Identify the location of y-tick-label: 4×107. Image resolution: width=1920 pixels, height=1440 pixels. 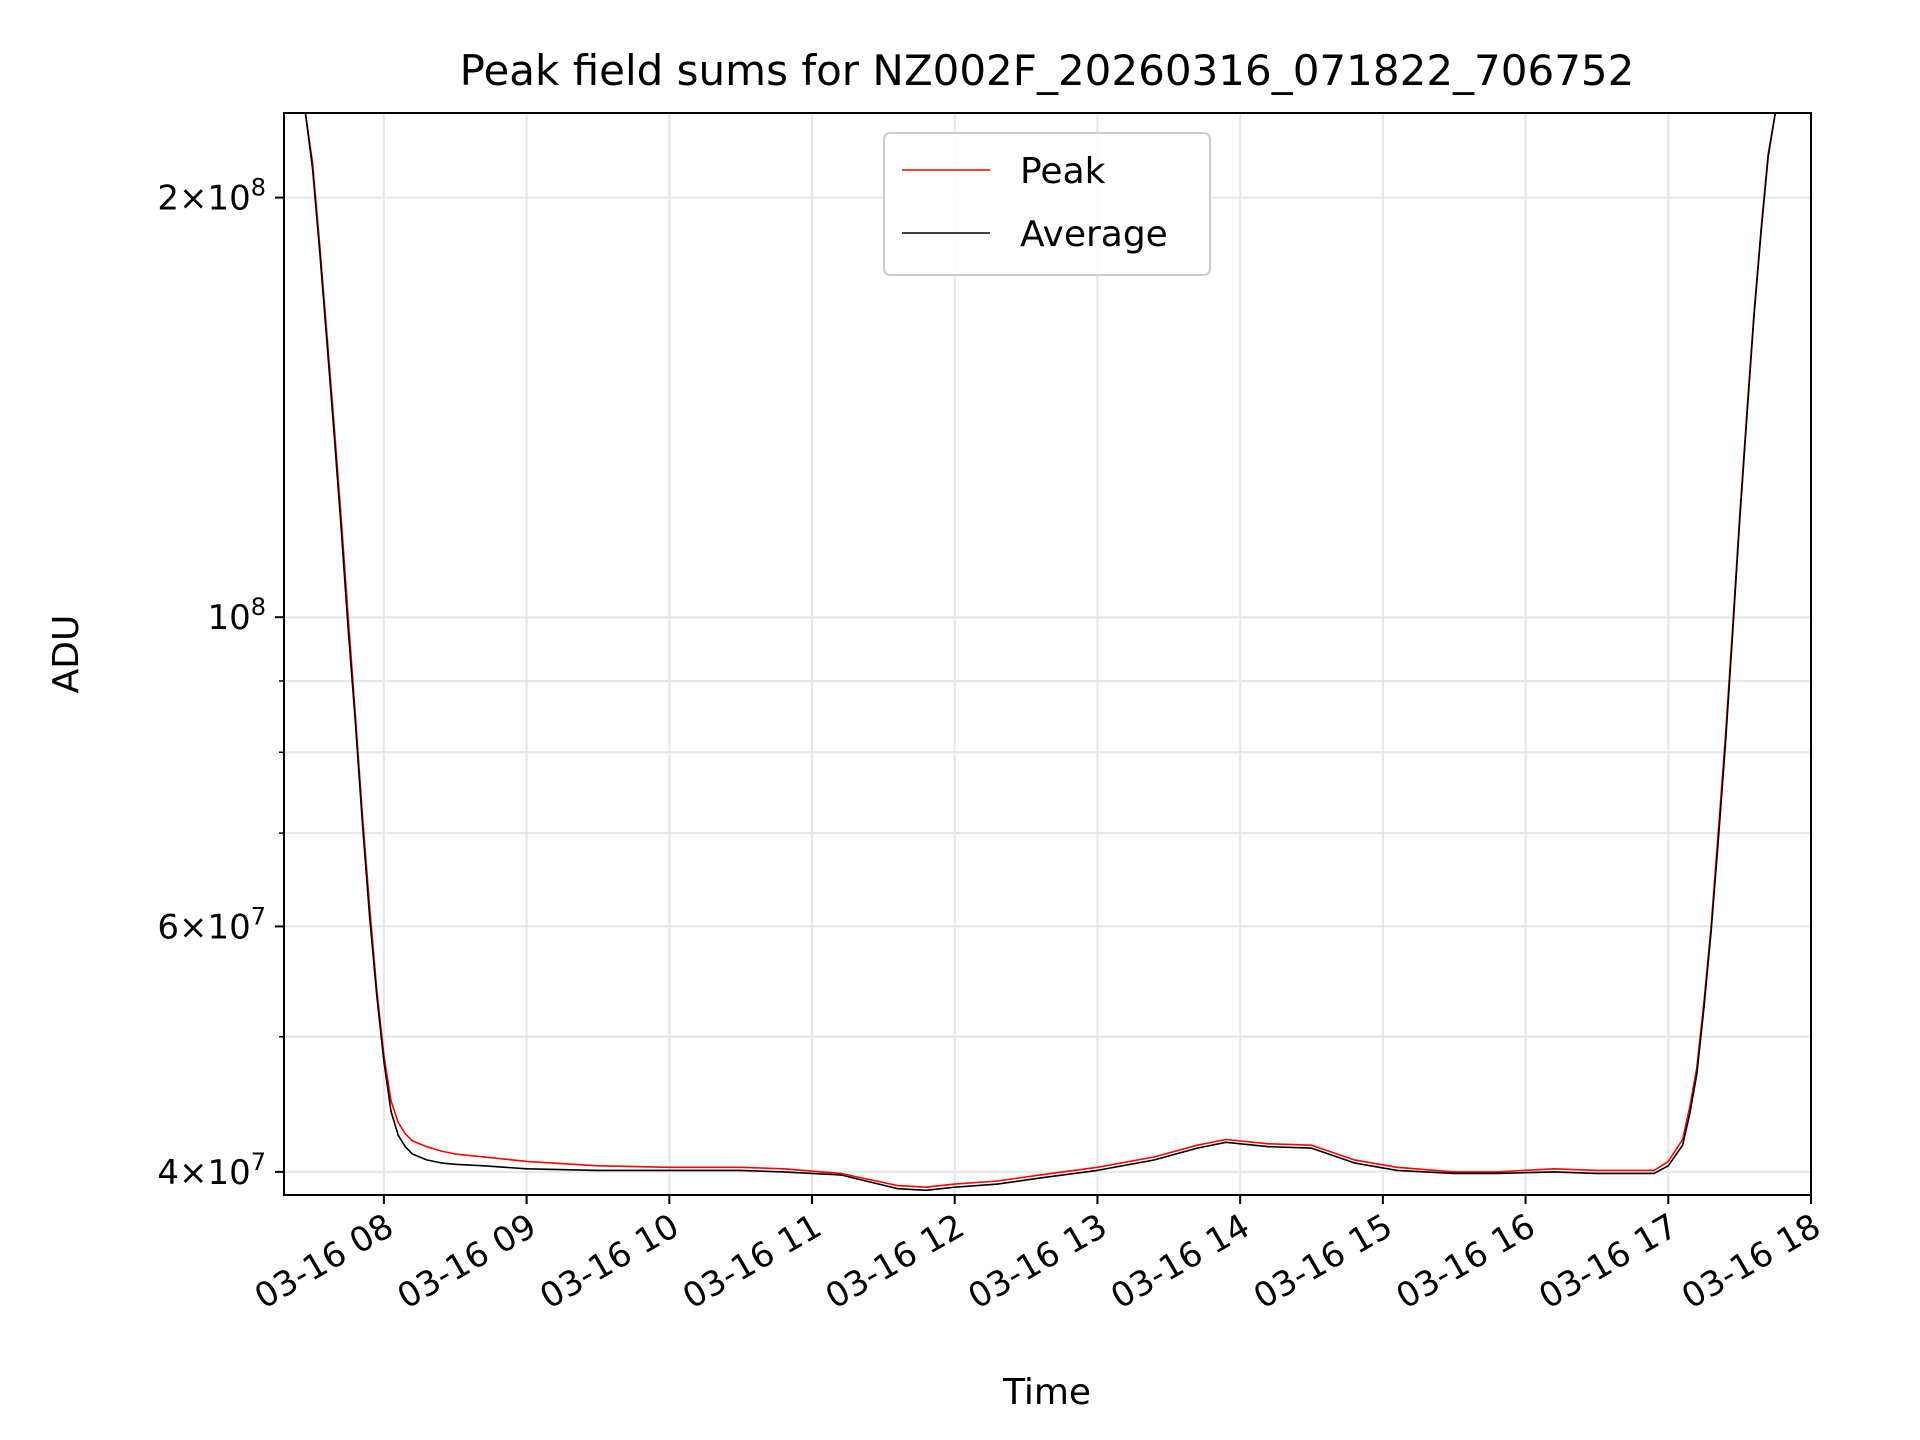
(211, 1170).